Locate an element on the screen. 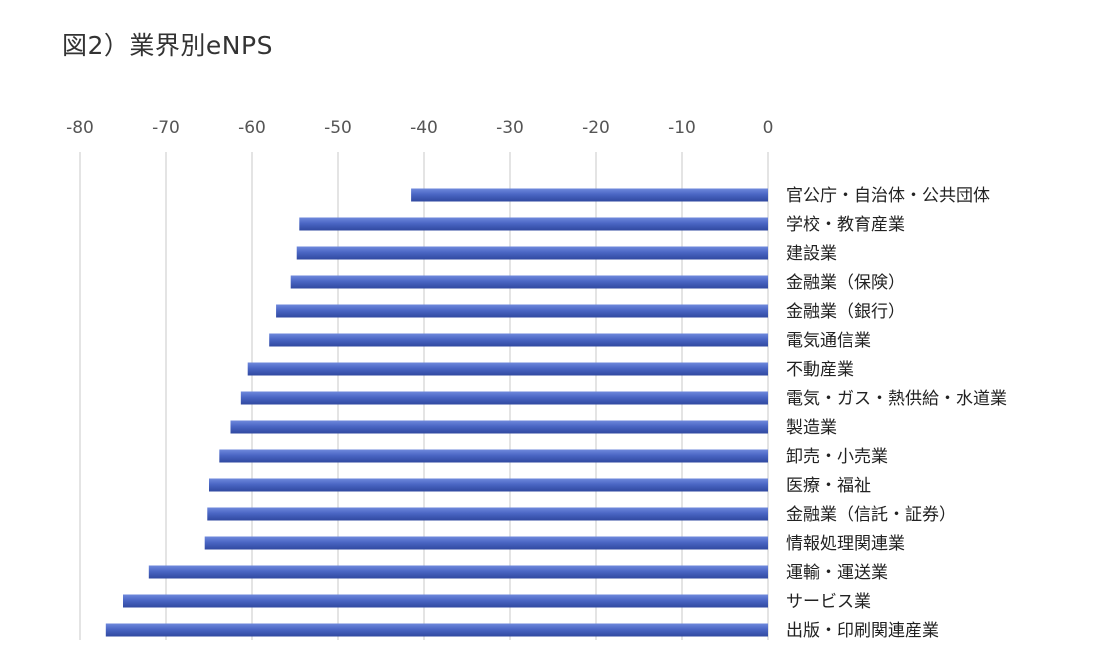  category-label: 卸売・小売業 is located at coordinates (837, 457).